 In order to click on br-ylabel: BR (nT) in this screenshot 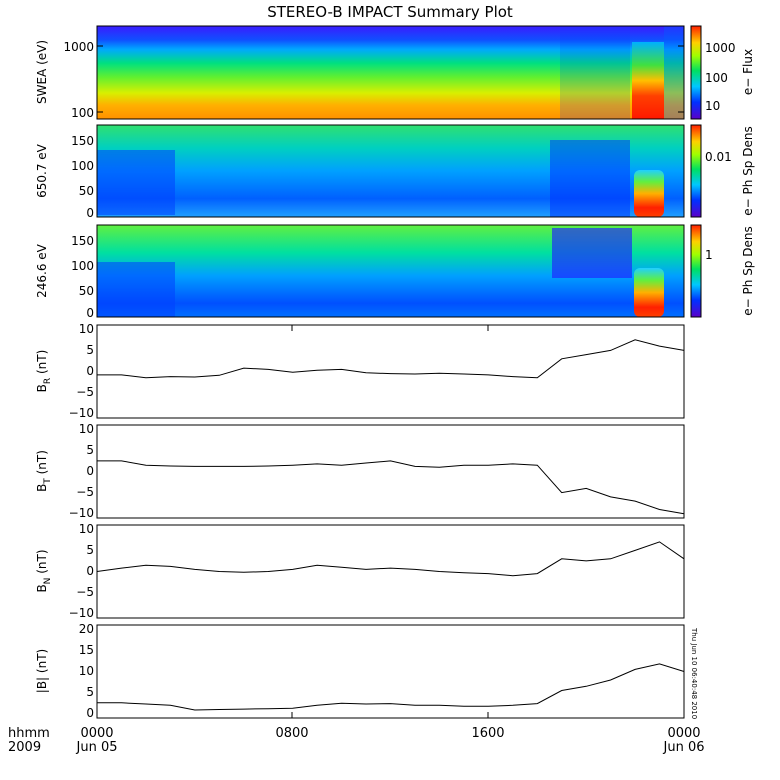, I will do `click(44, 371)`.